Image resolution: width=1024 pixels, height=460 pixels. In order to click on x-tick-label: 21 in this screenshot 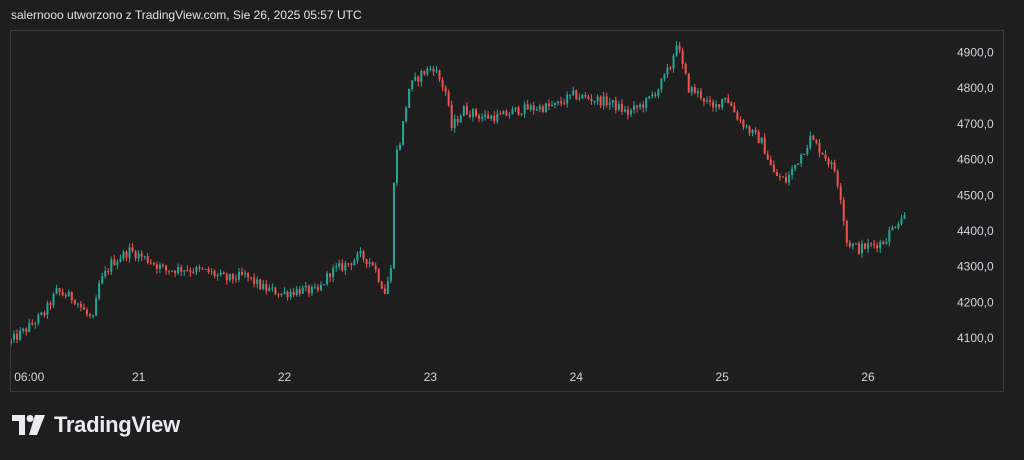, I will do `click(139, 377)`.